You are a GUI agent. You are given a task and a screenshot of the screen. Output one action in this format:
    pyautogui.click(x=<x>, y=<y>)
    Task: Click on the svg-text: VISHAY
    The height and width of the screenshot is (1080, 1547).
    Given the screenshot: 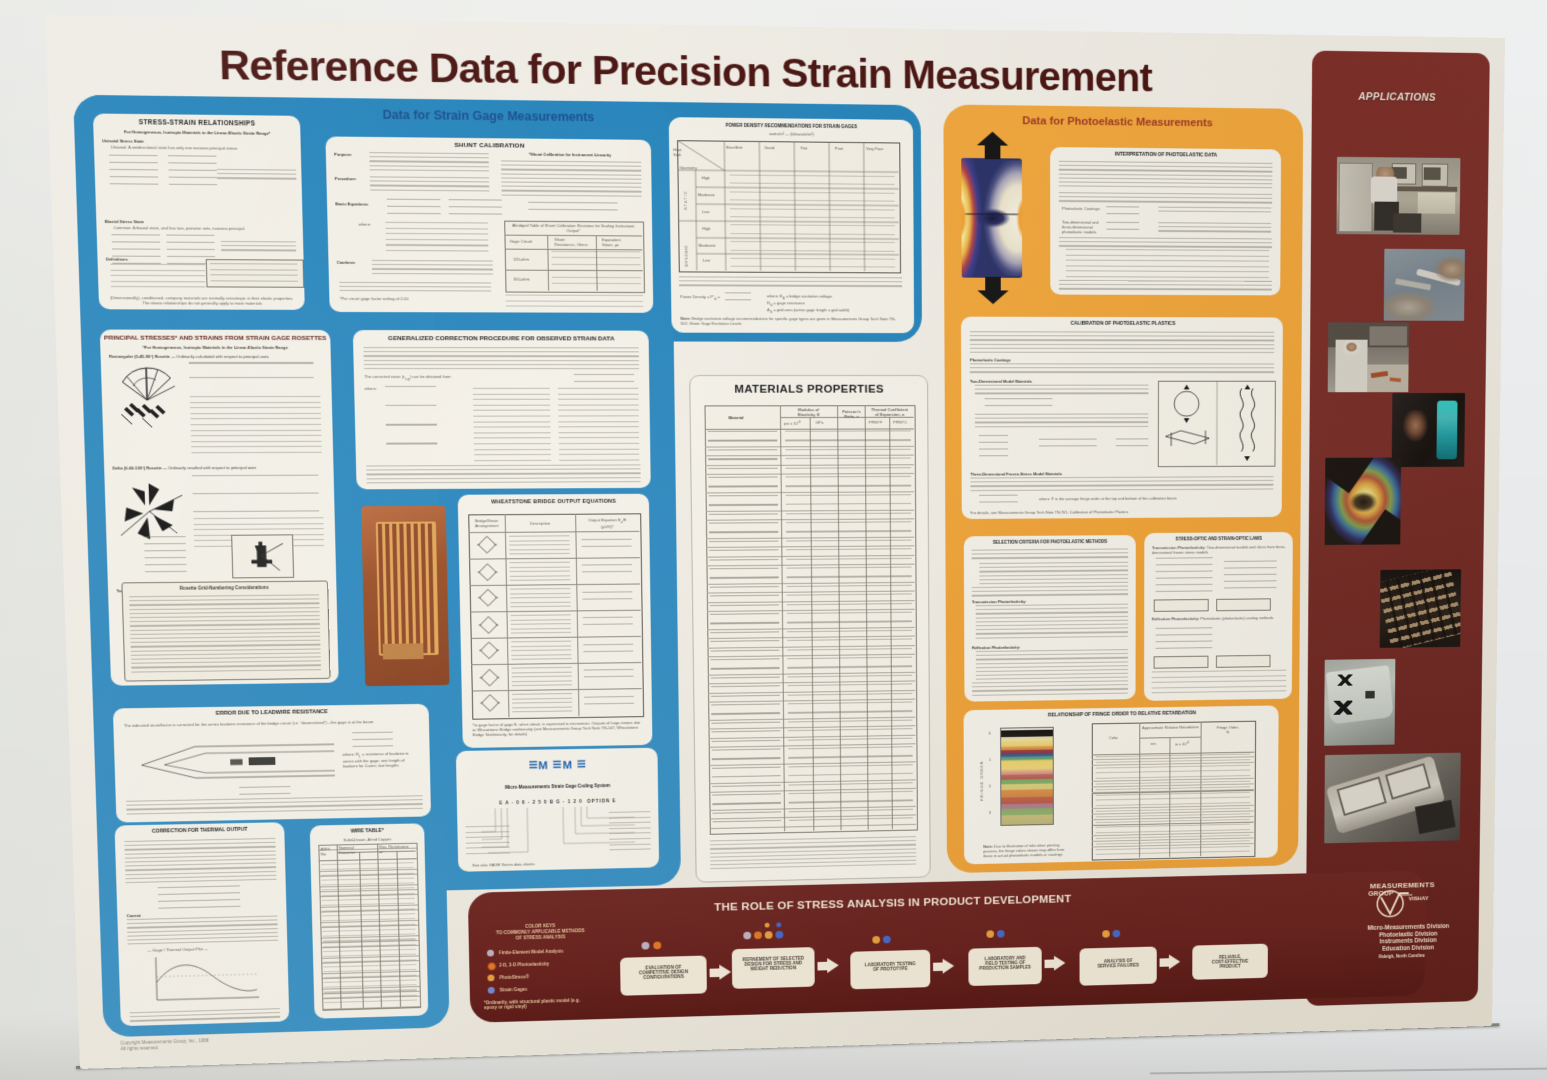 What is the action you would take?
    pyautogui.click(x=1419, y=899)
    